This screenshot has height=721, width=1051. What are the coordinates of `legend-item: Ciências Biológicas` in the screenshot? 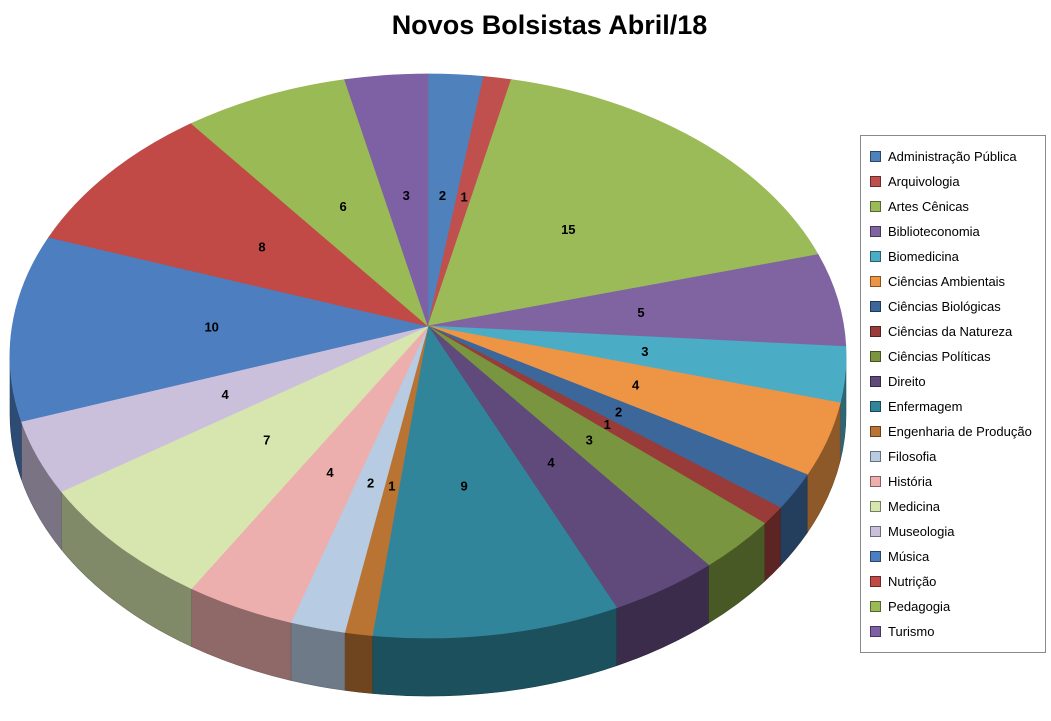 It's located at (954, 306).